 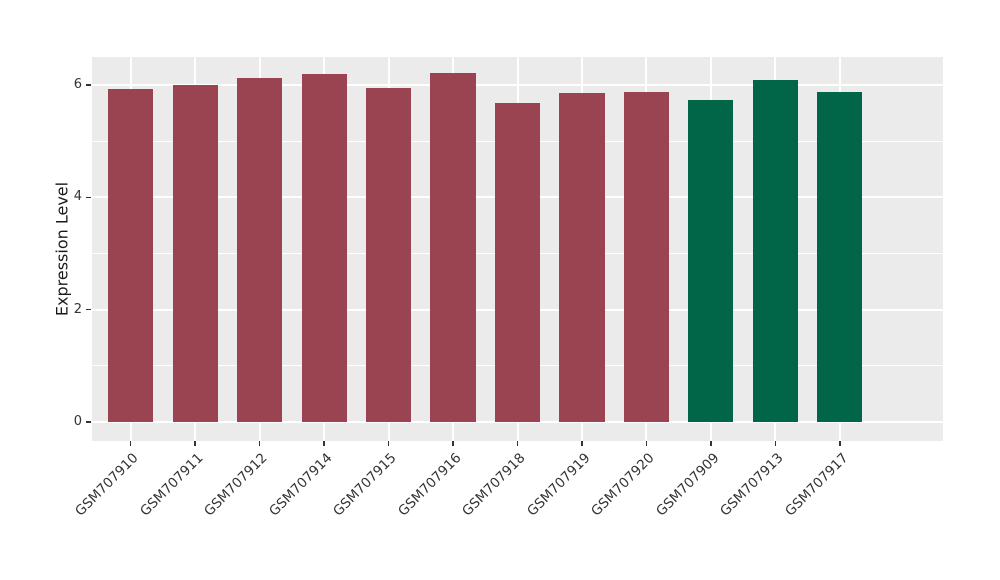 I want to click on x-tick-label: GSM707914, so click(x=300, y=485).